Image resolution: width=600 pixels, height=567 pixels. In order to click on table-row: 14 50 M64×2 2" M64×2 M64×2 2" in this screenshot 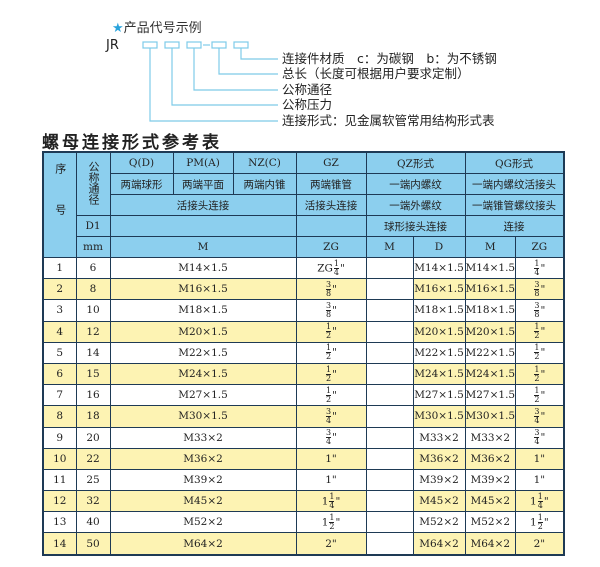, I will do `click(303, 544)`.